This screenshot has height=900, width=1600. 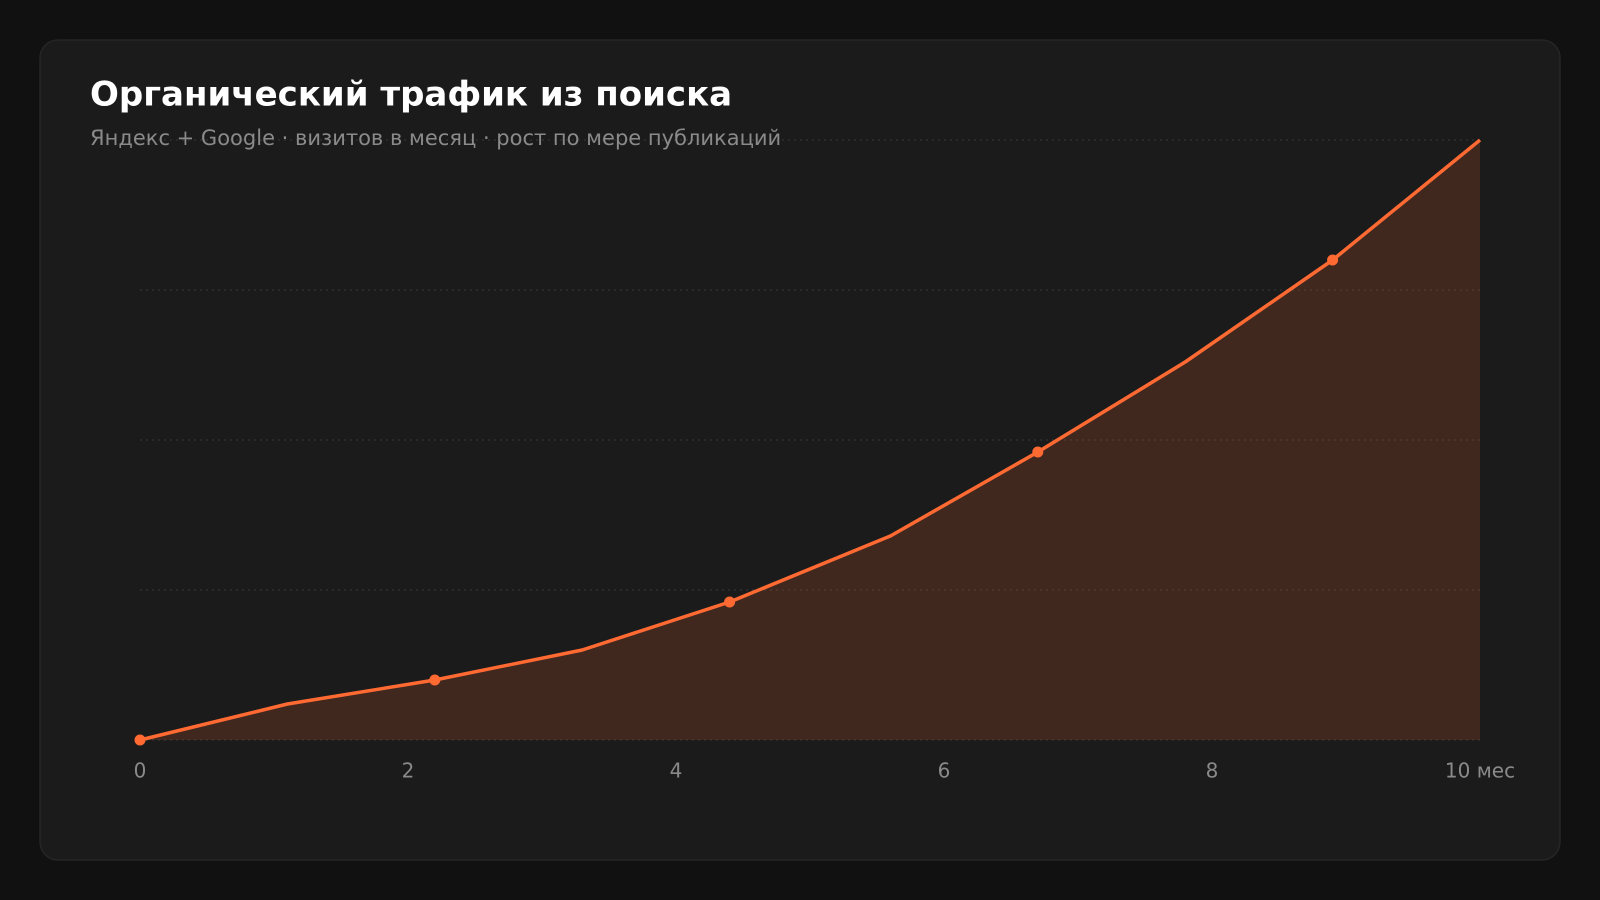 I want to click on x-tick-label: 4, so click(x=676, y=771).